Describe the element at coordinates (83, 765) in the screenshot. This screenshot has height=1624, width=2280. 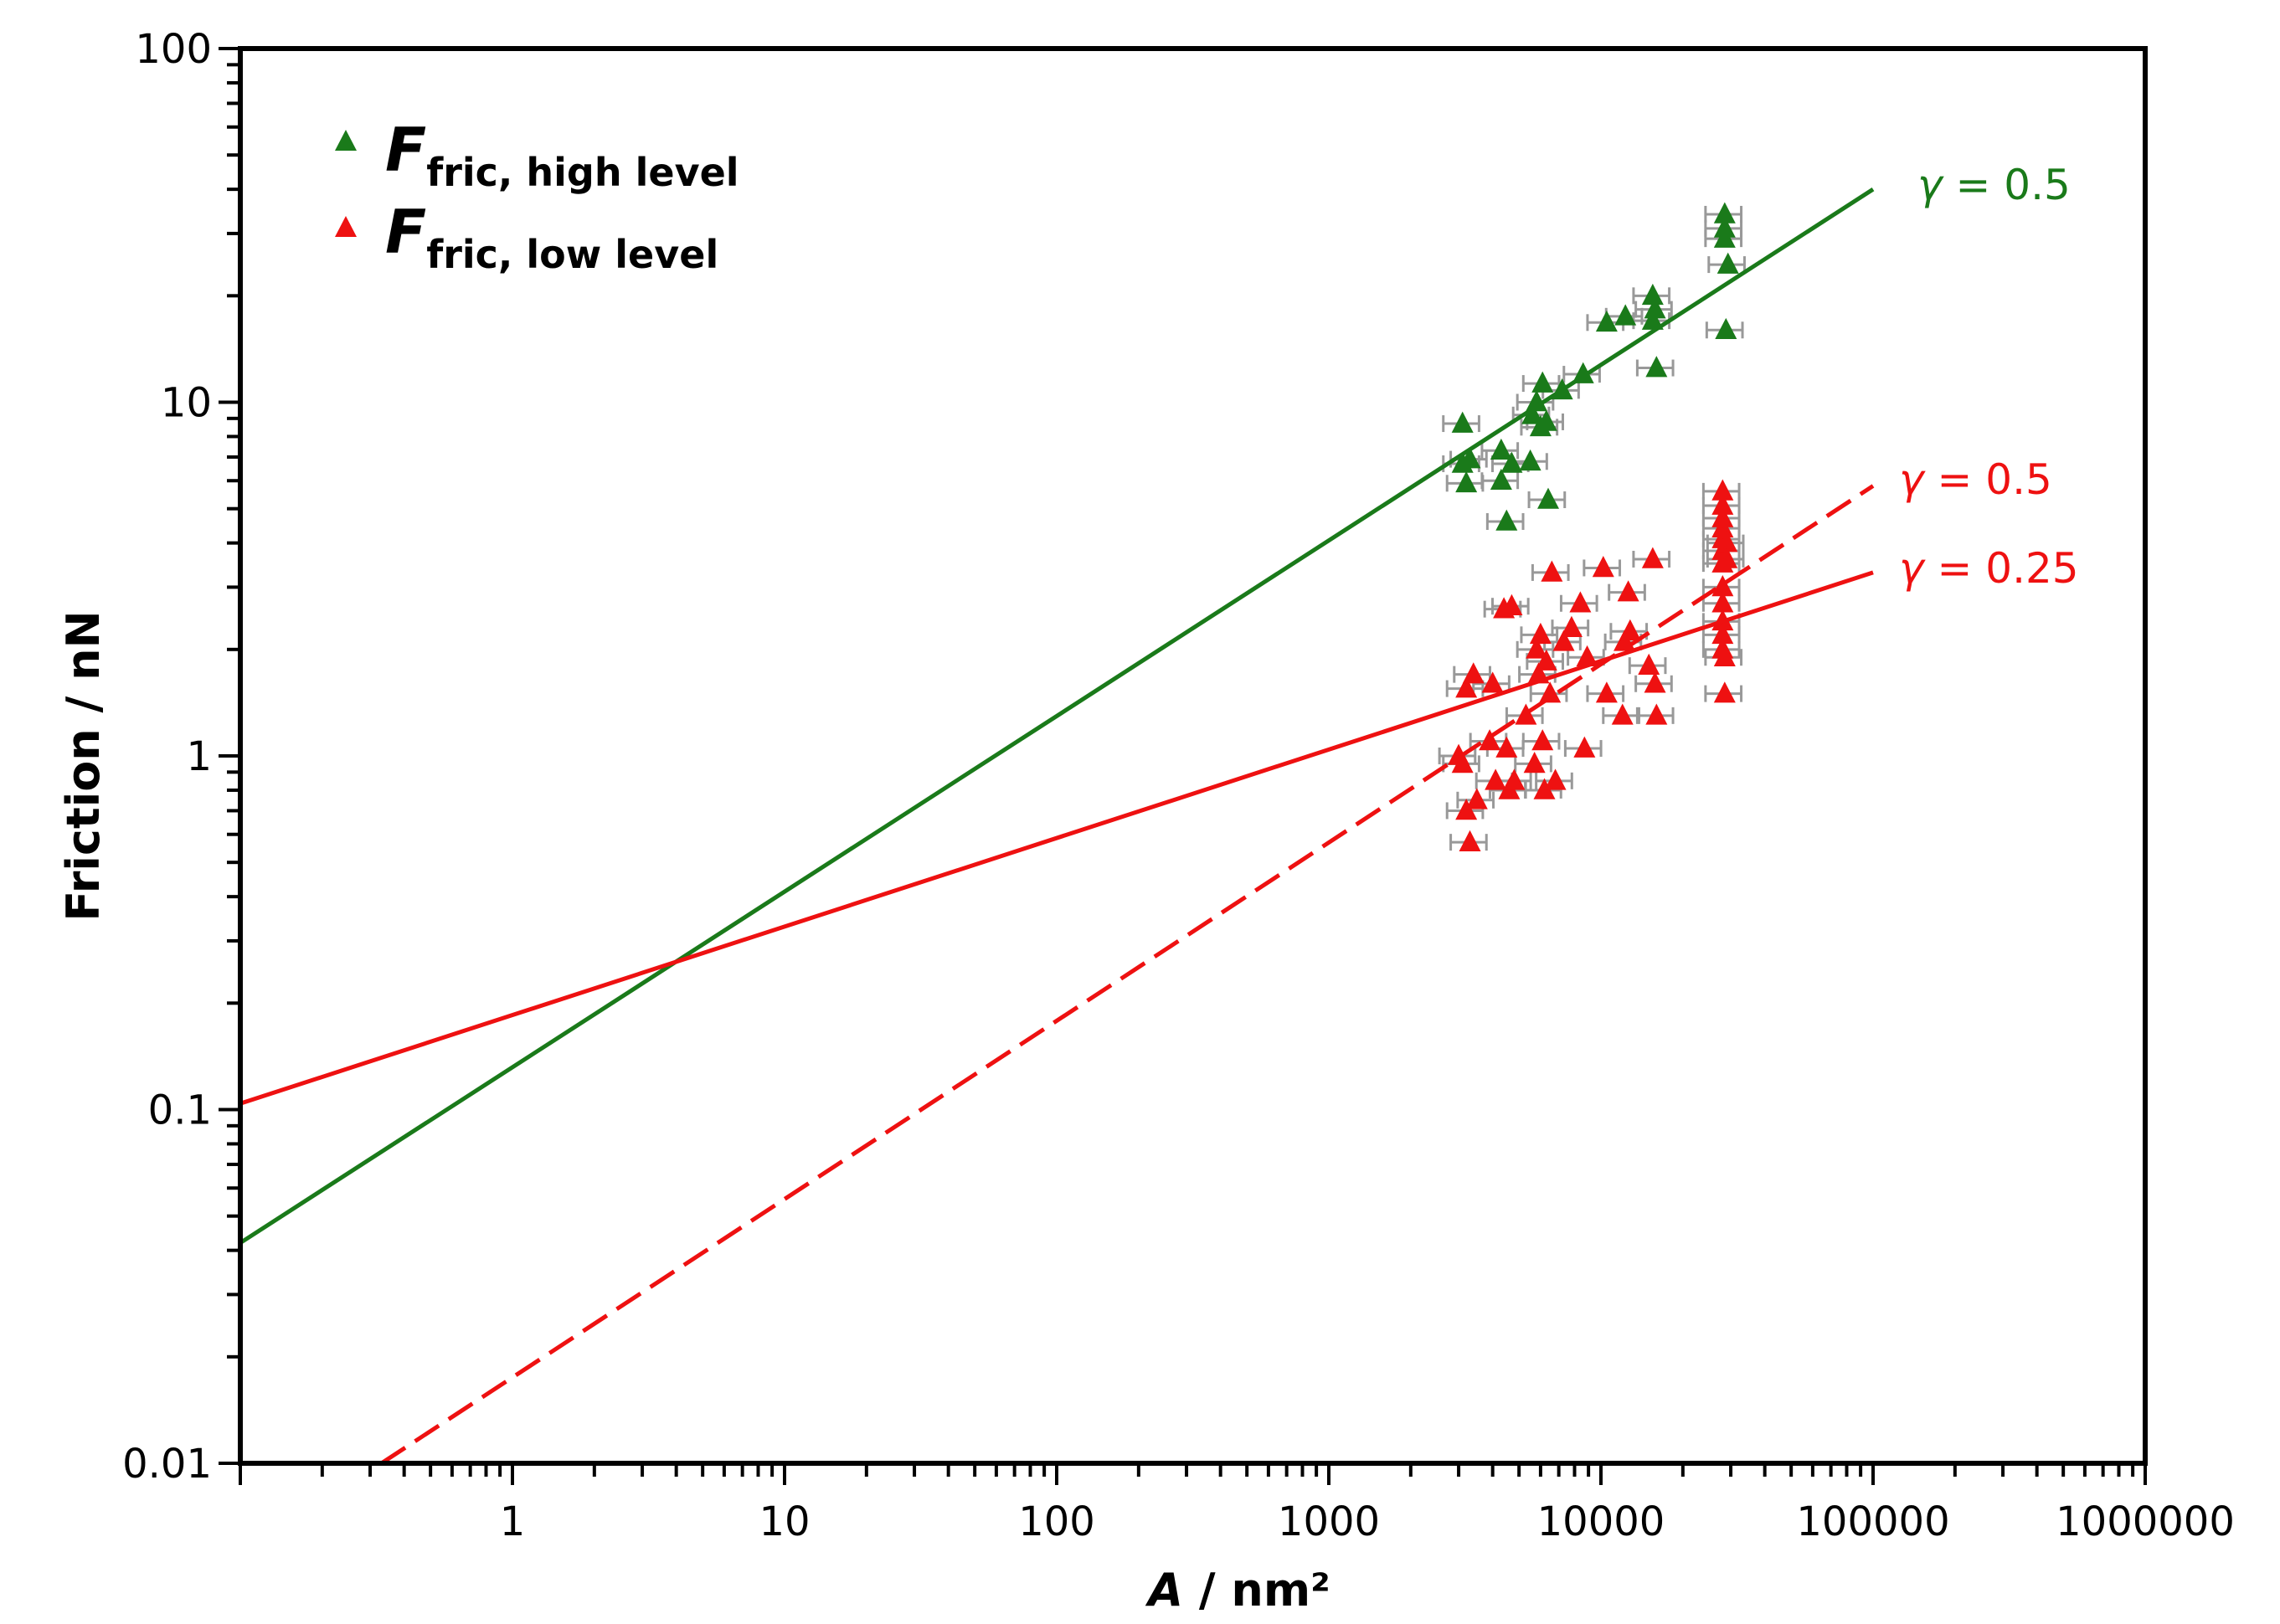
I see `y-axis-title: Friction / nN` at that location.